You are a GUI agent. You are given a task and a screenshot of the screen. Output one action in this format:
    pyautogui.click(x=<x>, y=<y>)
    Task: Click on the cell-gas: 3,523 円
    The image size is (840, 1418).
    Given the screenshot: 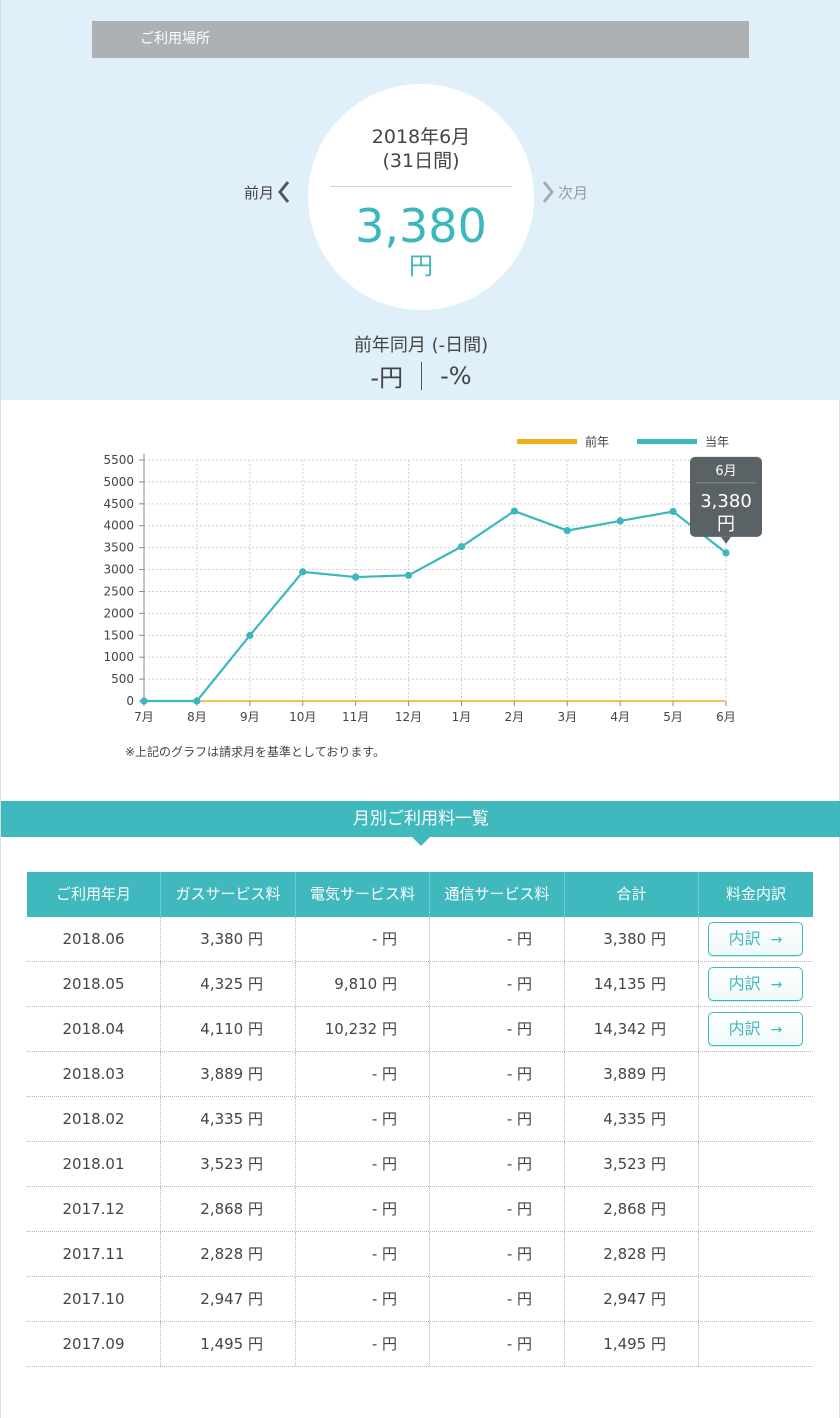 What is the action you would take?
    pyautogui.click(x=228, y=1164)
    